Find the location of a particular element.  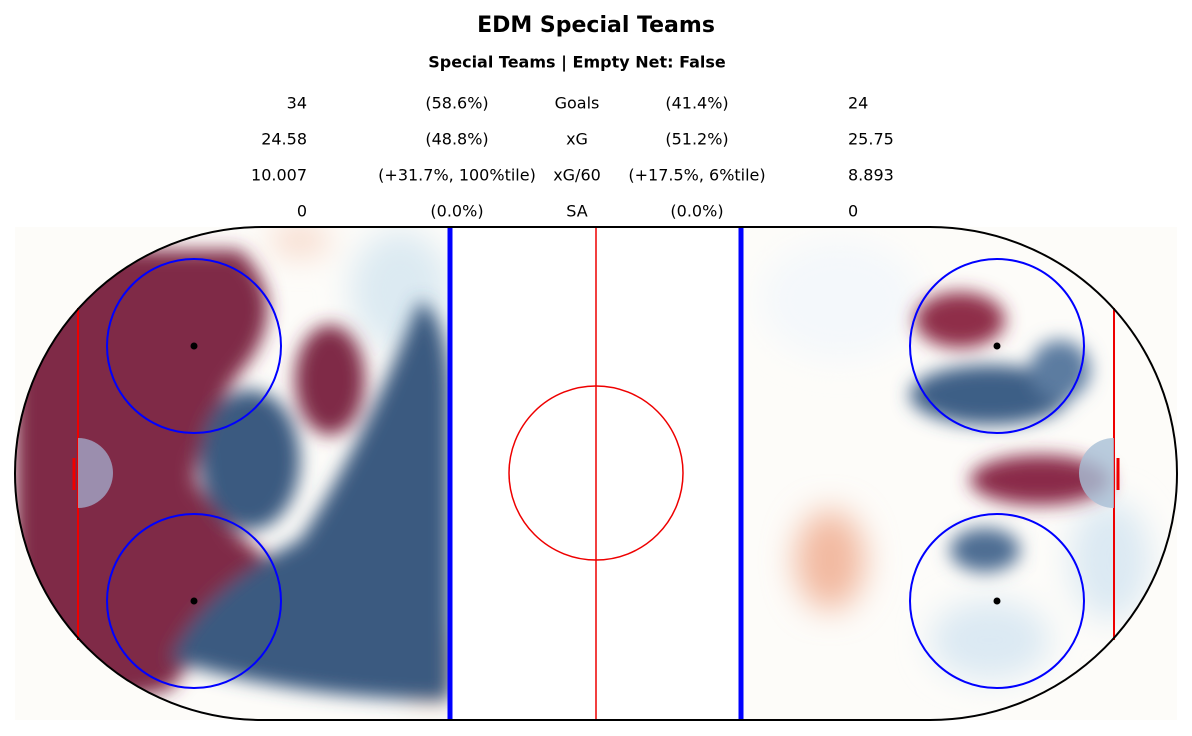

left-share: (0.0%) is located at coordinates (456, 211).